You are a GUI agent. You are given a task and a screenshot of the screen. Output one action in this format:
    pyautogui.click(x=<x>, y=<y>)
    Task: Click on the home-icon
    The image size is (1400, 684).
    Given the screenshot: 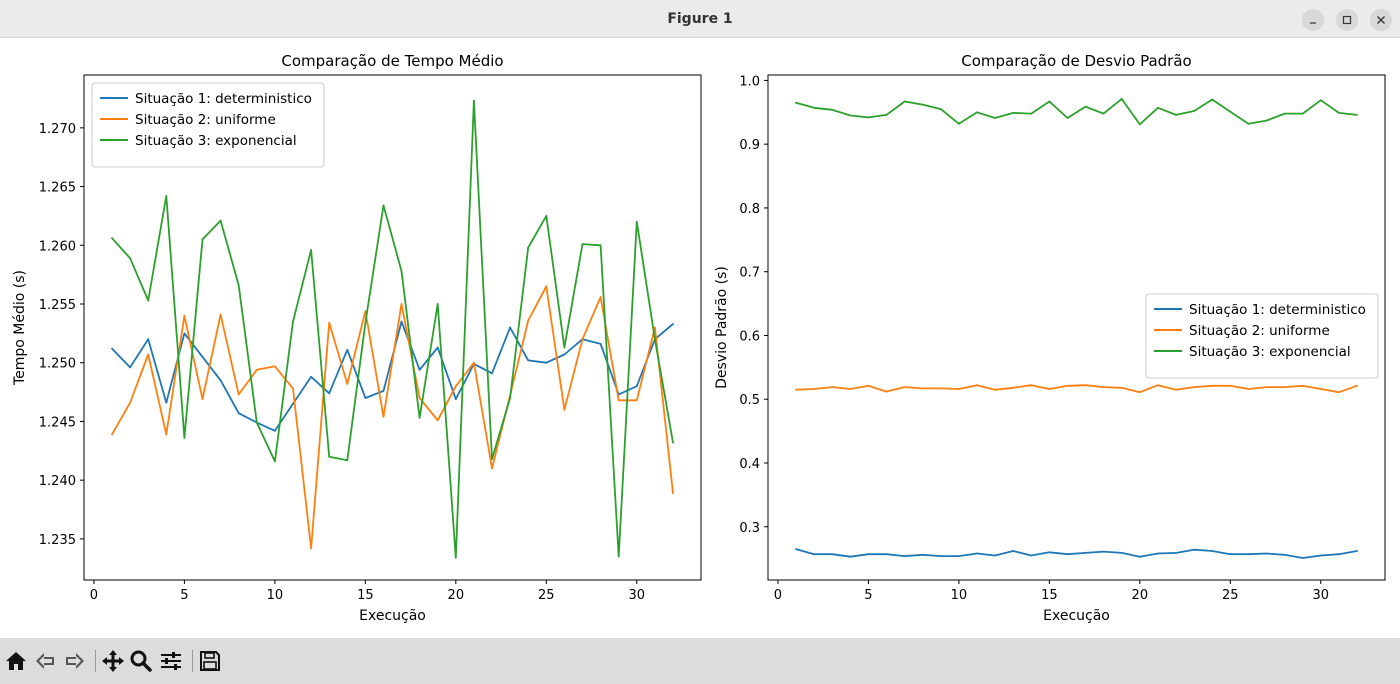 What is the action you would take?
    pyautogui.click(x=16, y=661)
    